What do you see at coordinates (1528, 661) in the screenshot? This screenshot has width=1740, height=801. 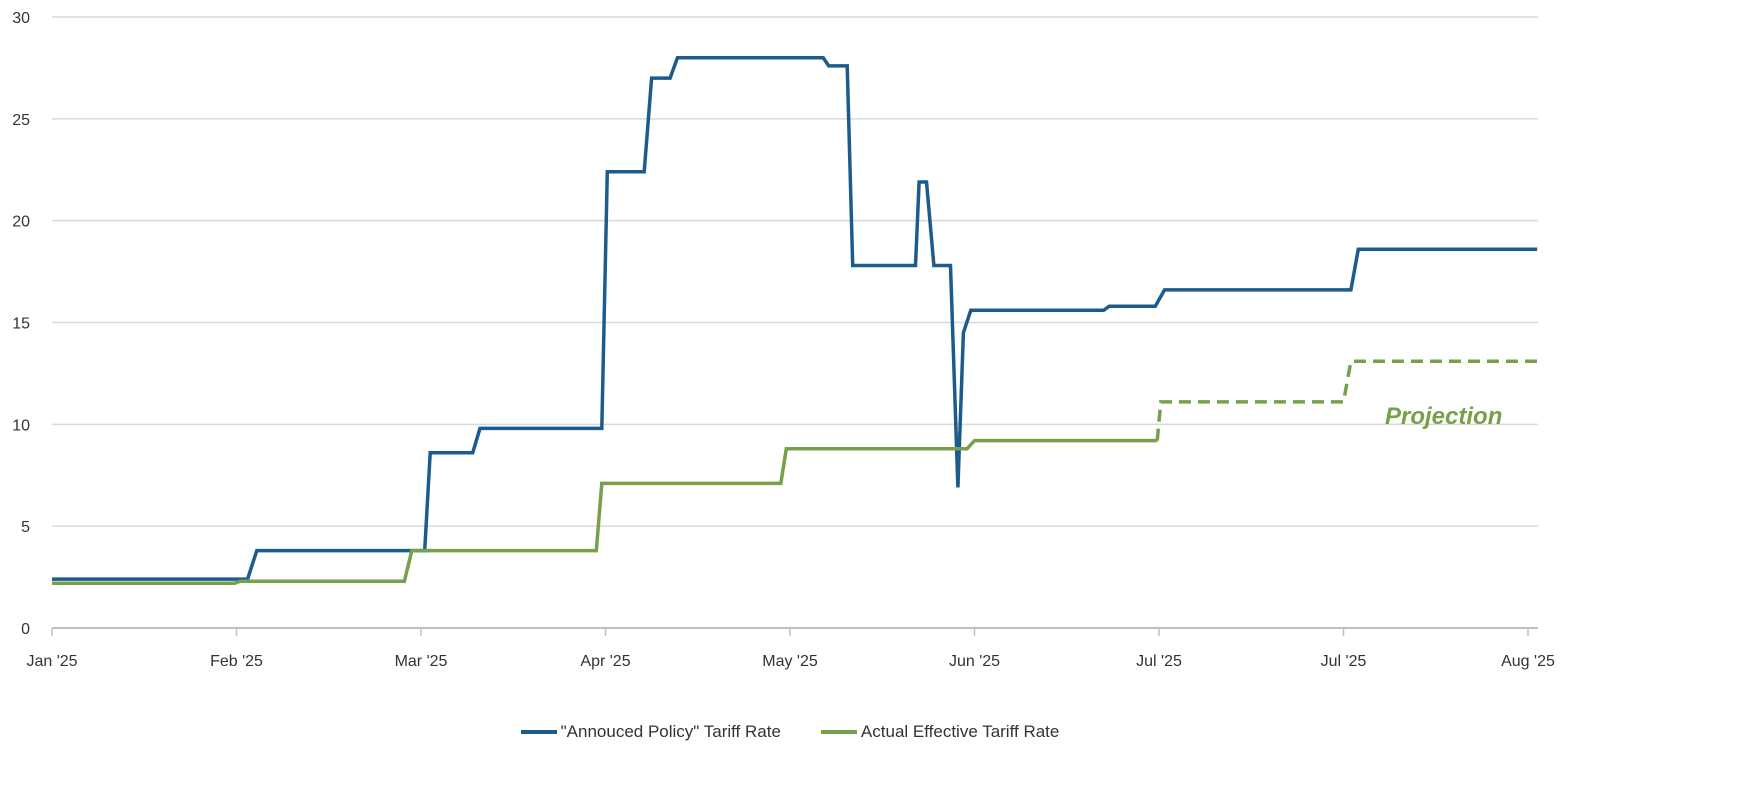 I see `x-tick-label: Aug '25` at bounding box center [1528, 661].